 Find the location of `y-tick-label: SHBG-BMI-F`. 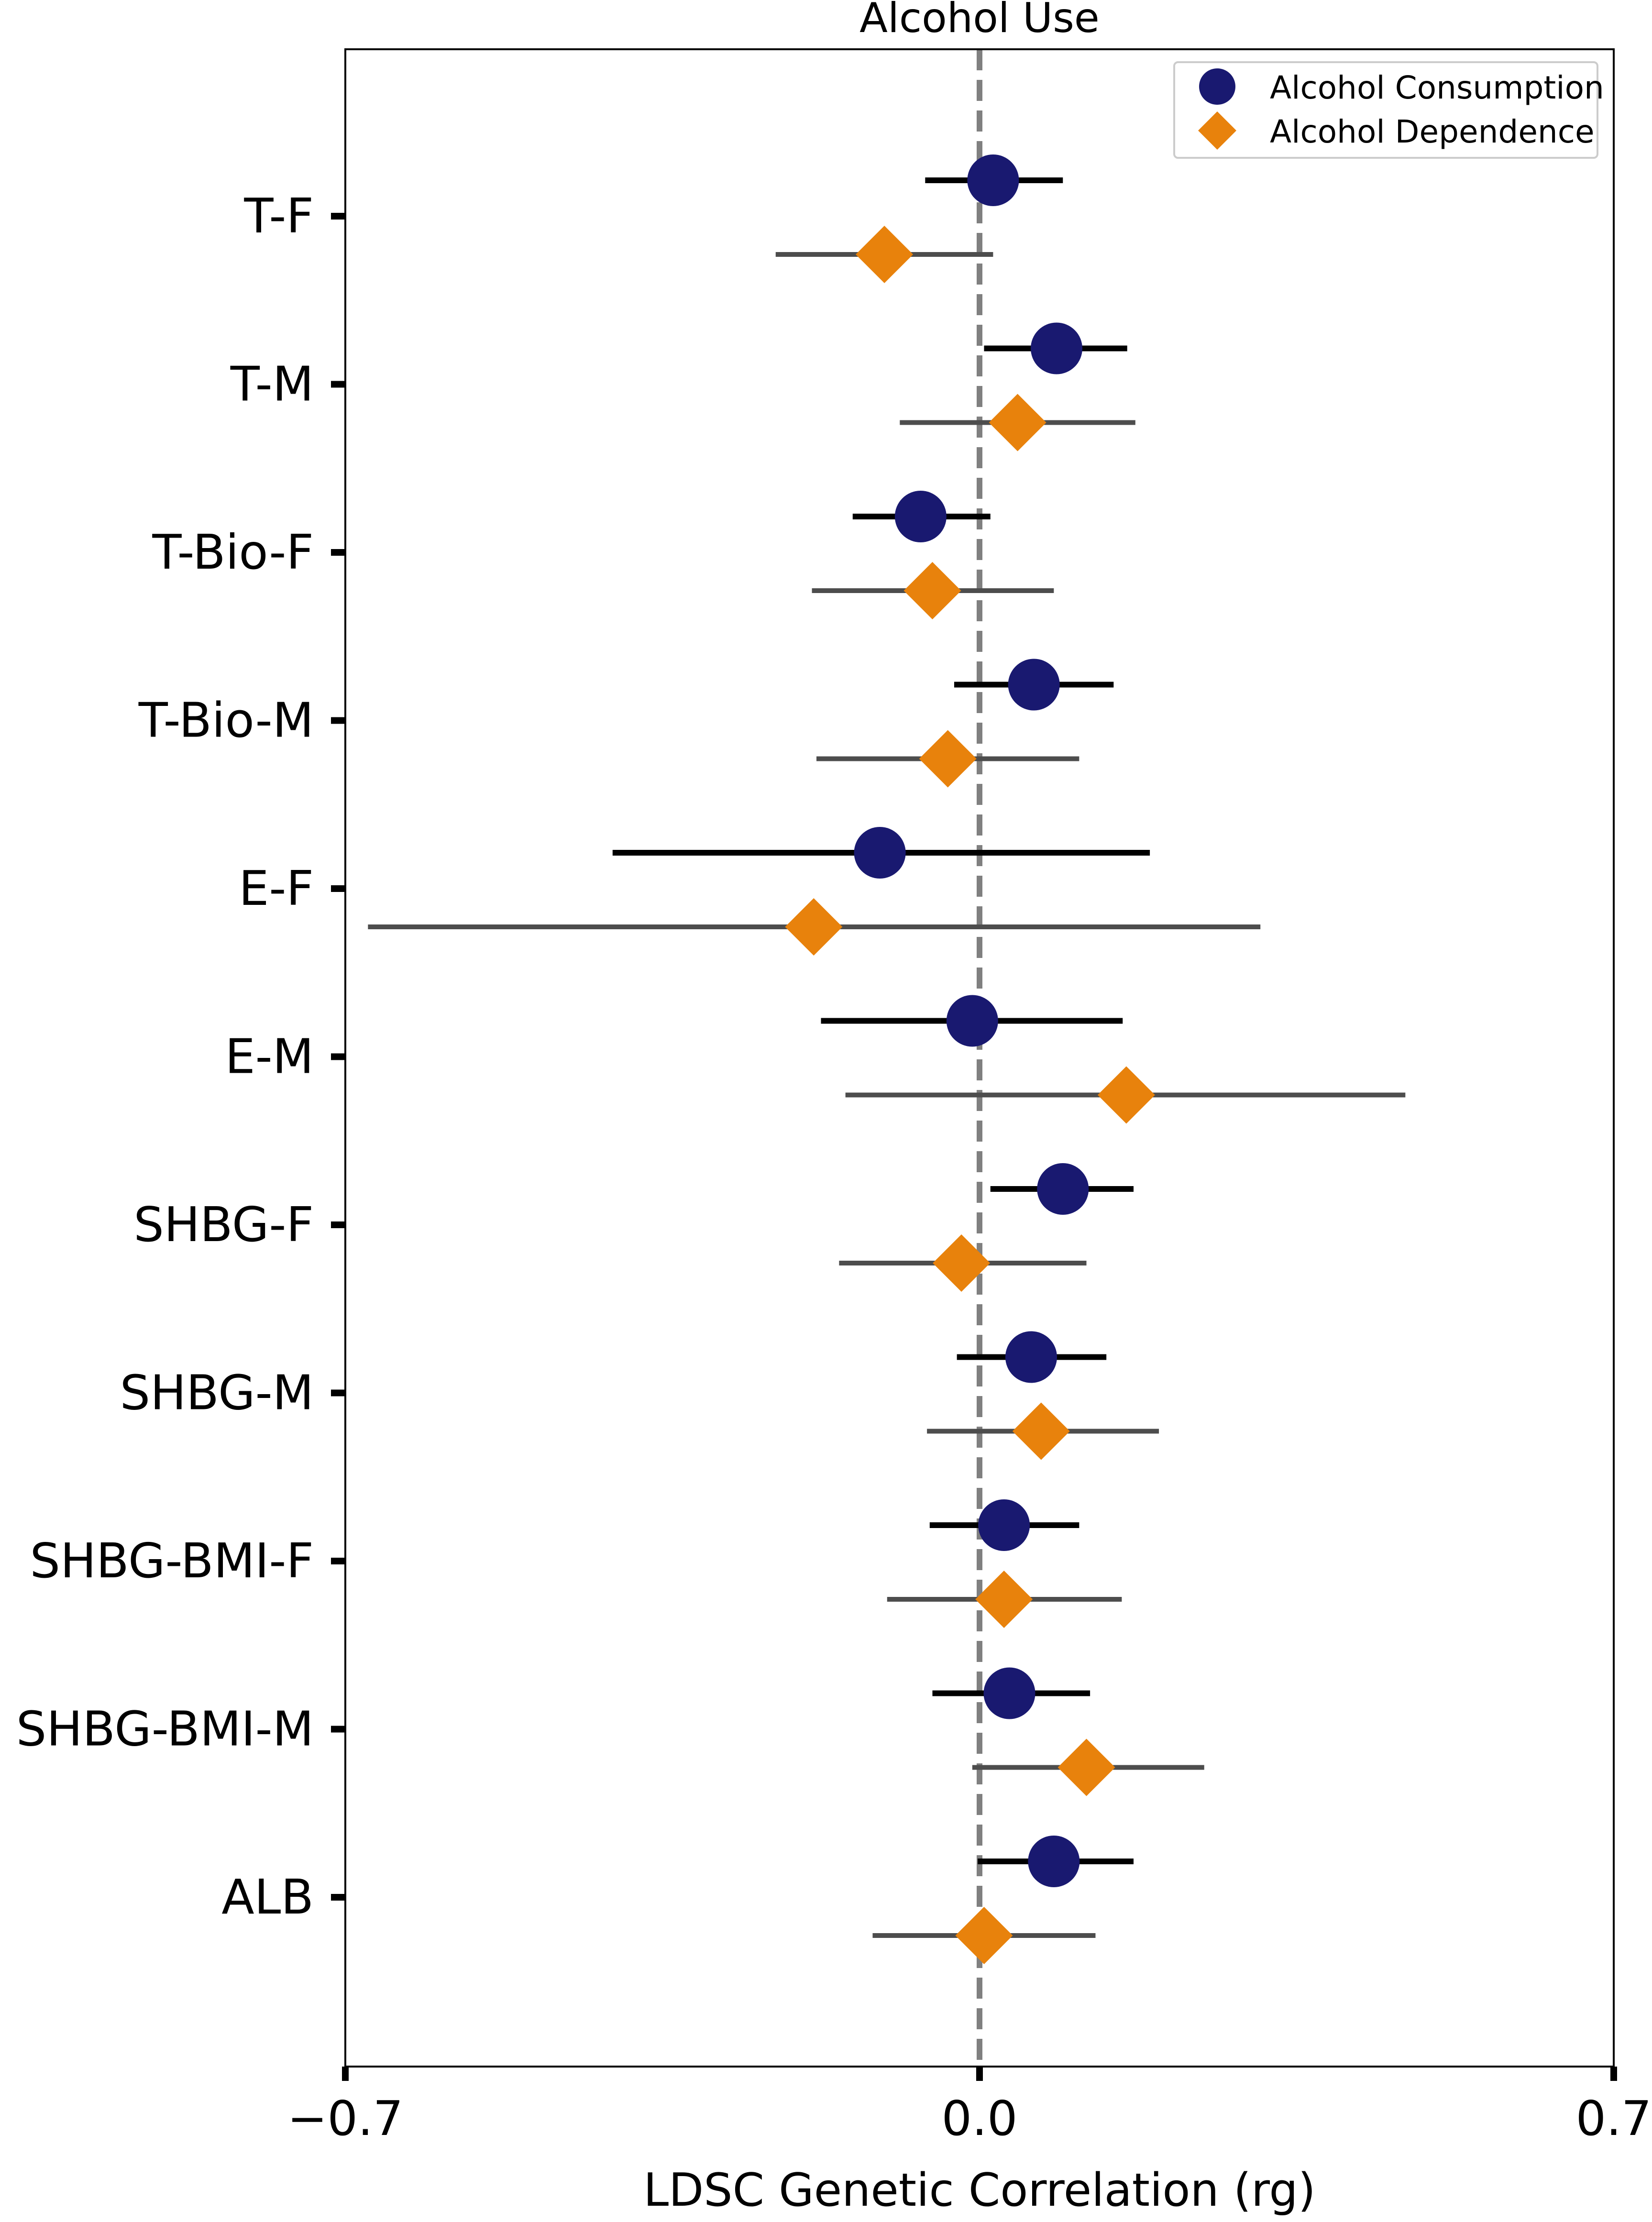

y-tick-label: SHBG-BMI-F is located at coordinates (172, 1561).